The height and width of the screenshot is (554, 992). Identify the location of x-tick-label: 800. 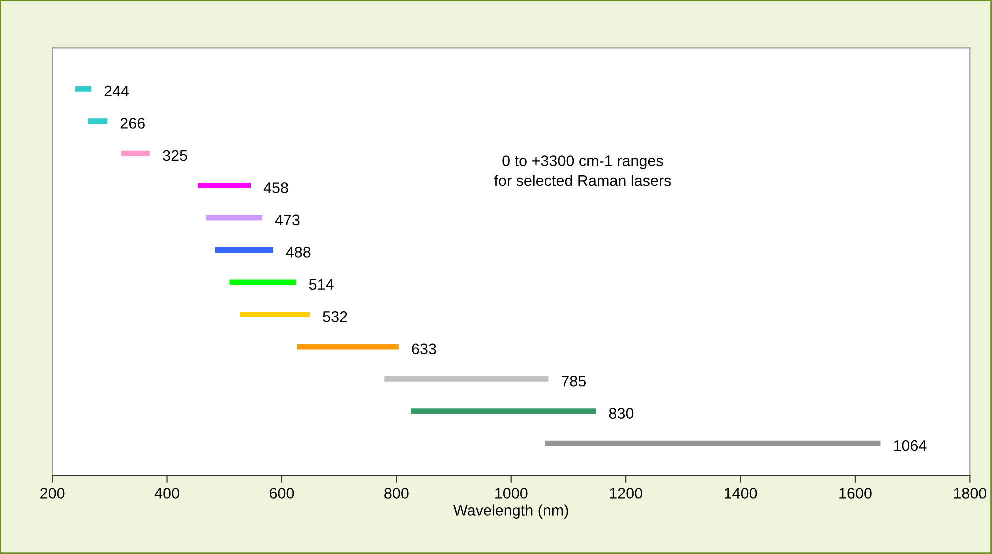
(396, 493).